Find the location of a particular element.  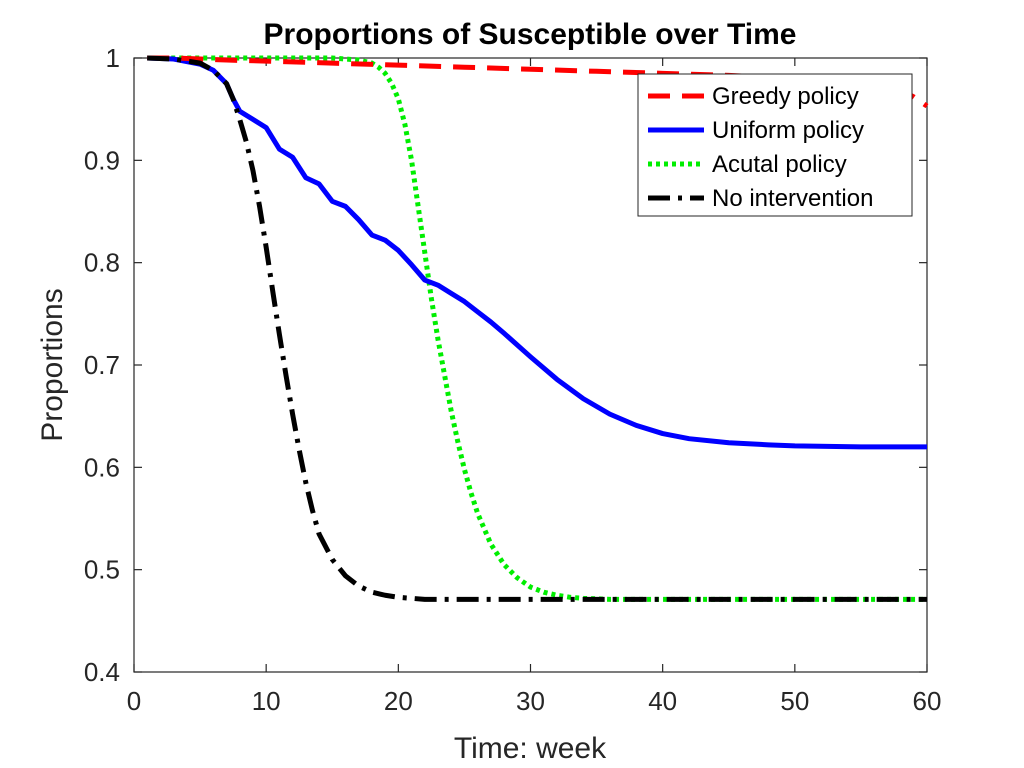

x-tick-label: 50 is located at coordinates (794, 701).